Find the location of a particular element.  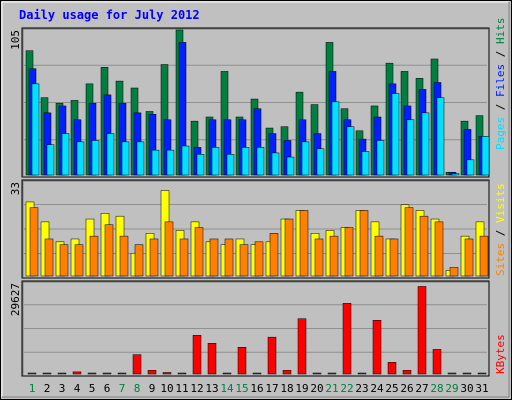

x-label-day-24: 24 is located at coordinates (377, 388).